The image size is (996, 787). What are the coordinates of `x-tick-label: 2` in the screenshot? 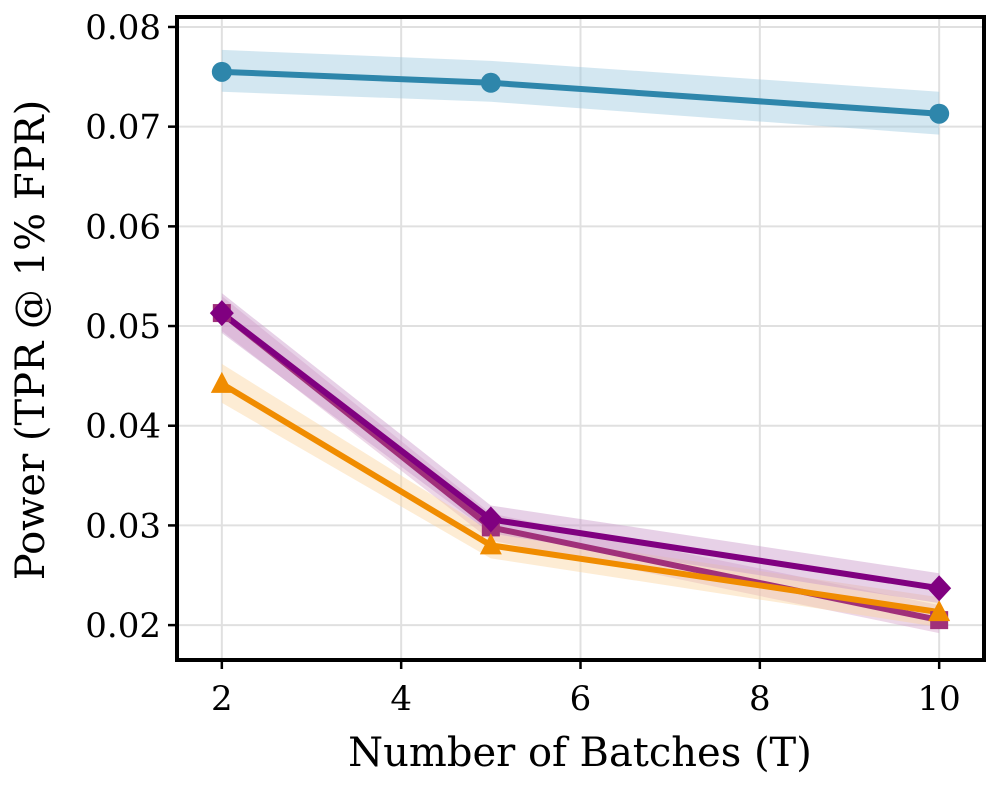 It's located at (222, 699).